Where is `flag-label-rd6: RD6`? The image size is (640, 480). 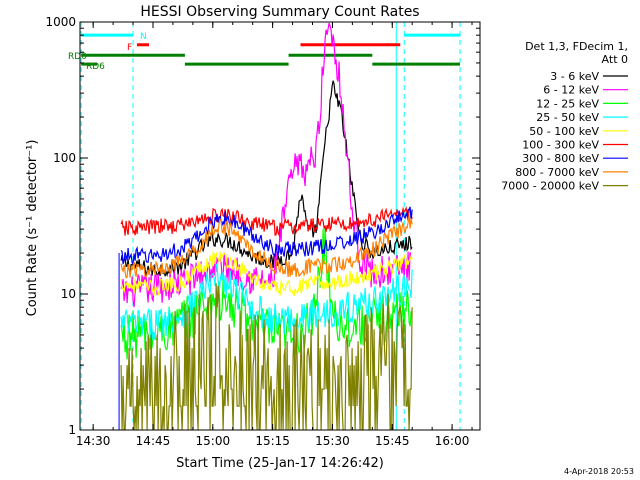 flag-label-rd6: RD6 is located at coordinates (95, 67).